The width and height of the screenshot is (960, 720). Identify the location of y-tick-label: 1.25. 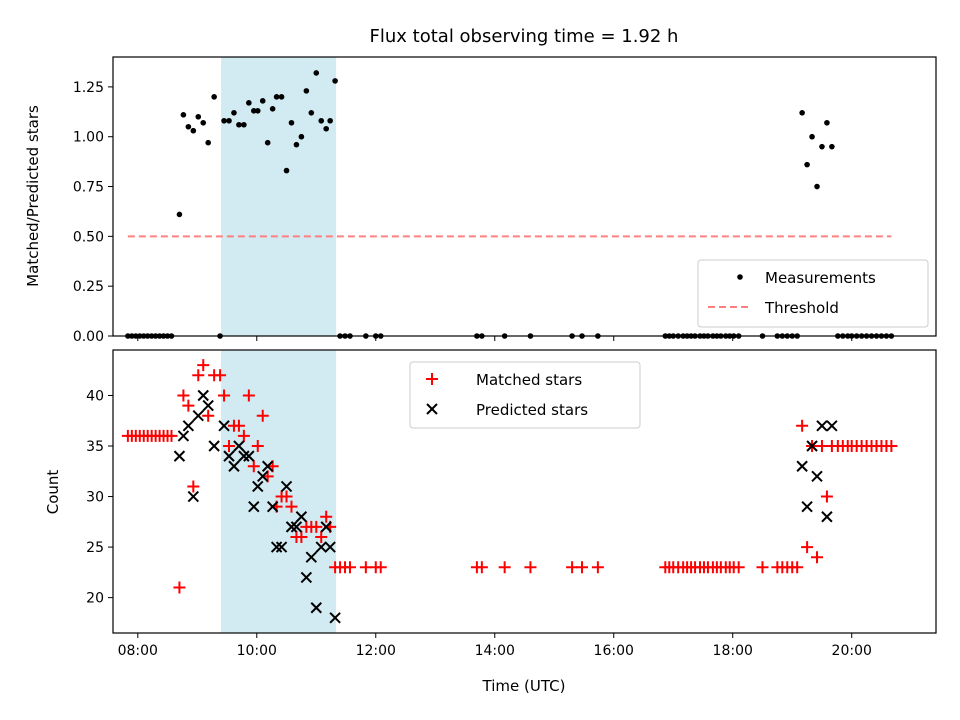
(88, 88).